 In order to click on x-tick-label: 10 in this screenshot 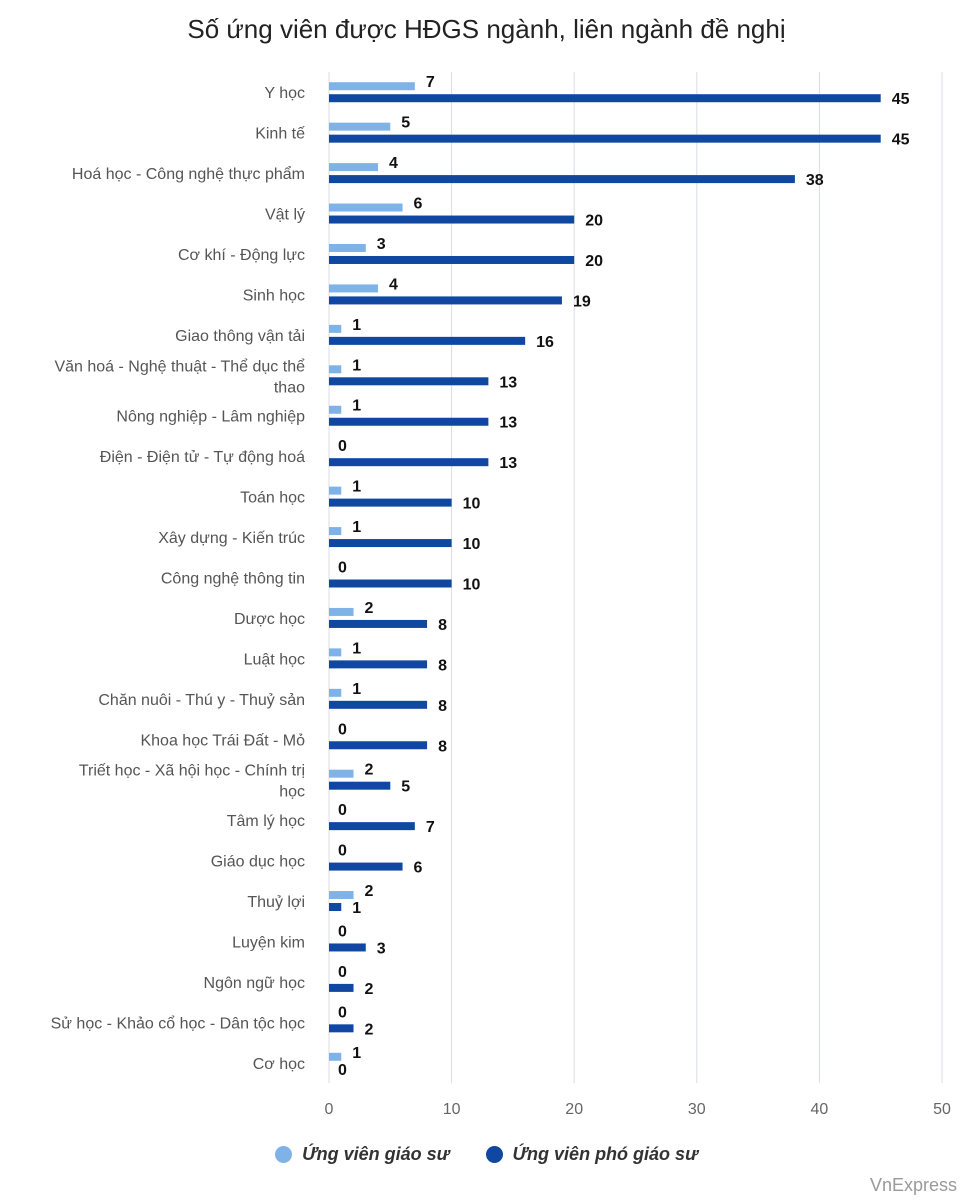, I will do `click(452, 1109)`.